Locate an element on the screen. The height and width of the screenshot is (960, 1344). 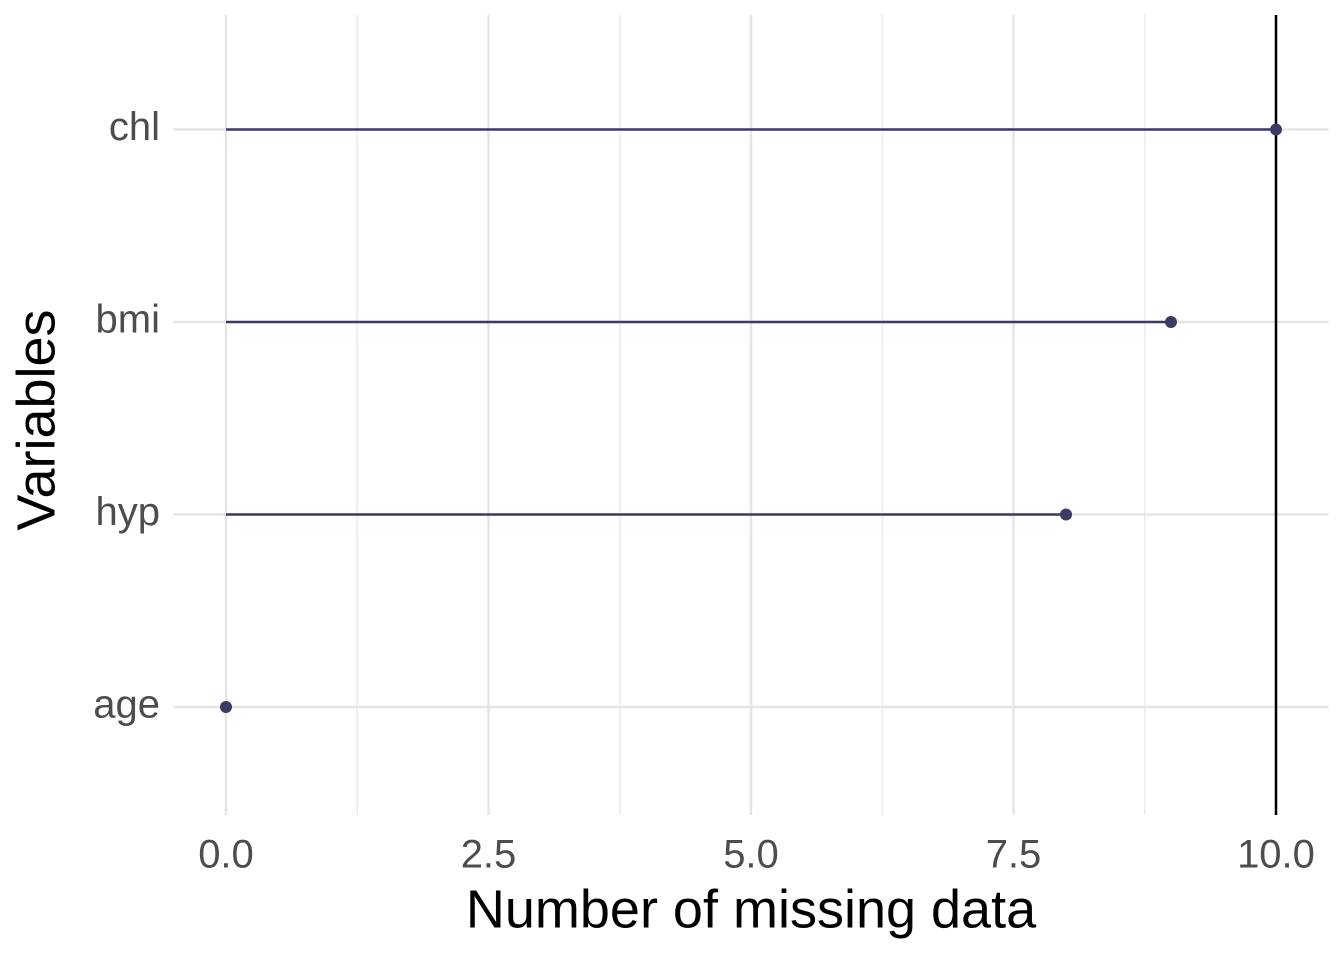
y-tick-label: age is located at coordinates (126, 705).